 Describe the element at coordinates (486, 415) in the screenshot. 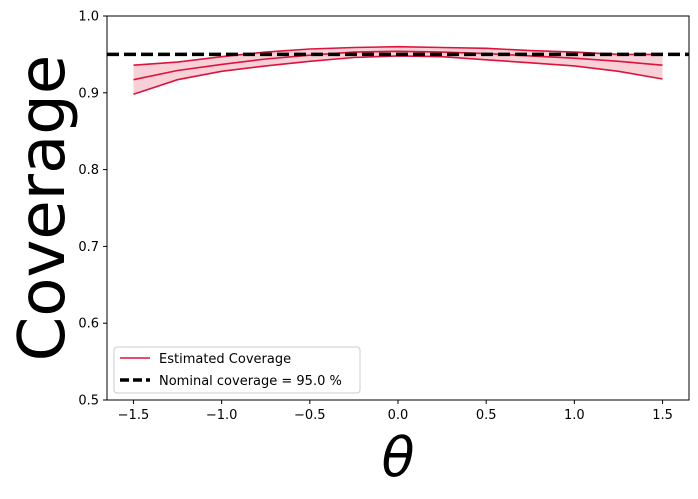

I see `x-tick-label: 0.5` at that location.